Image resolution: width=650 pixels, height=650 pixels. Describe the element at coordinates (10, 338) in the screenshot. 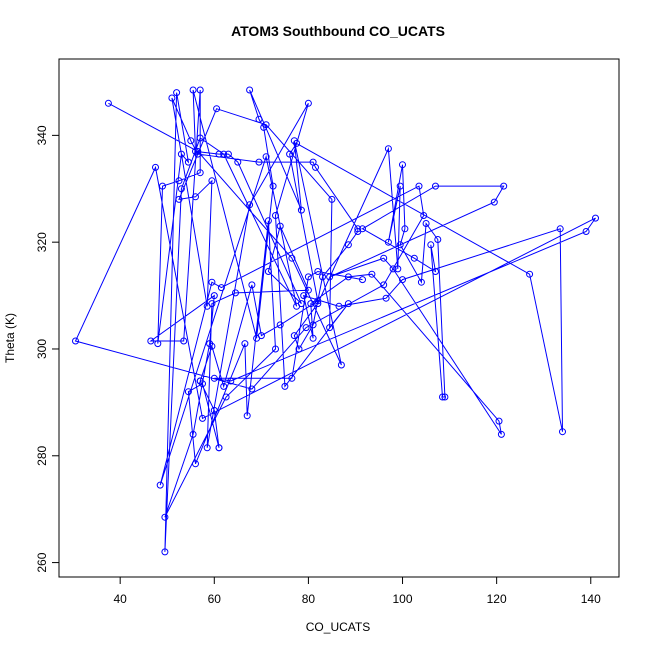

I see `y-axis-label: Theta (K)` at that location.